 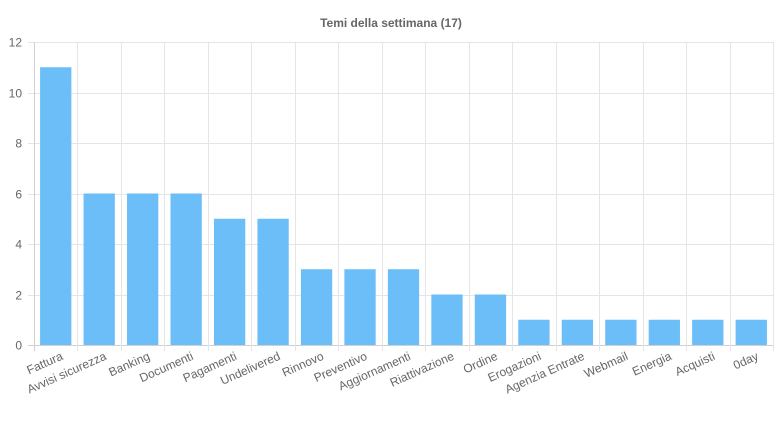 I want to click on x-tick-label: Energia, so click(x=652, y=364).